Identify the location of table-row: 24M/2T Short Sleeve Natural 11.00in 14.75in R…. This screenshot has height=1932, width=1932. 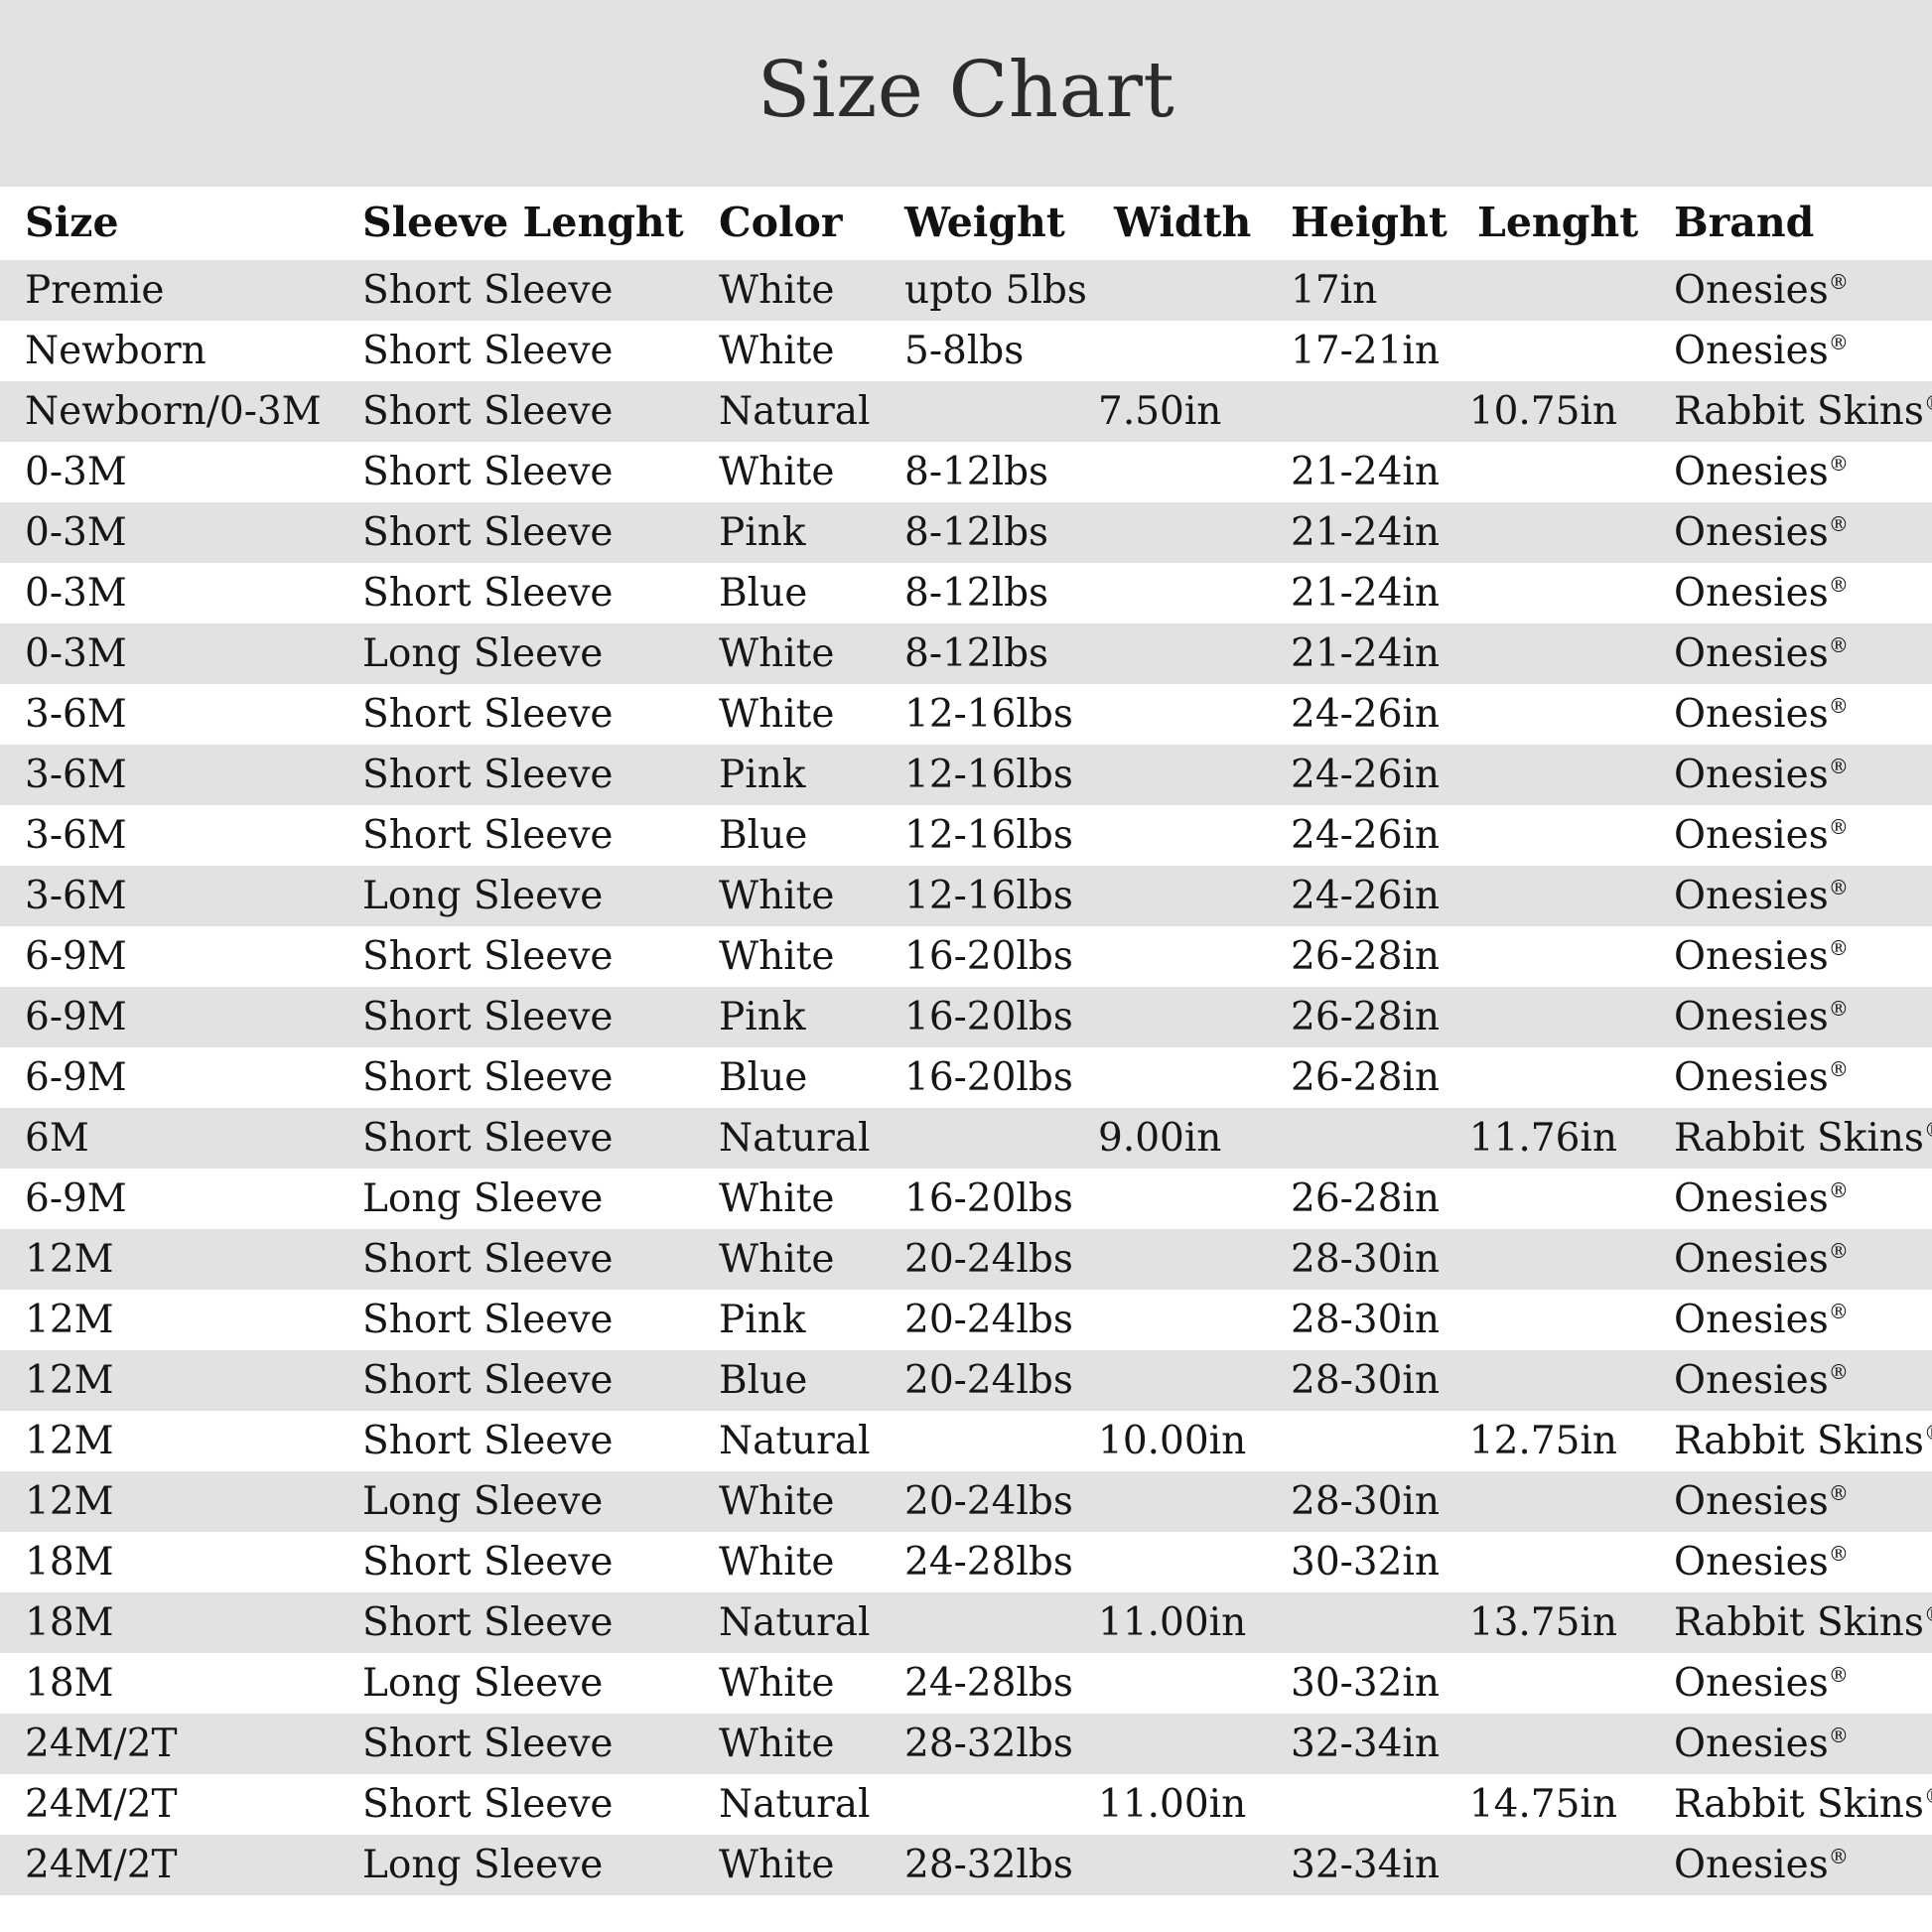
(966, 1804).